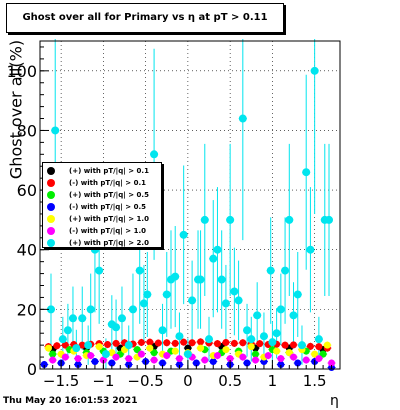 This screenshot has height=410, width=400. Describe the element at coordinates (230, 381) in the screenshot. I see `x-tick-label: 0.5` at that location.